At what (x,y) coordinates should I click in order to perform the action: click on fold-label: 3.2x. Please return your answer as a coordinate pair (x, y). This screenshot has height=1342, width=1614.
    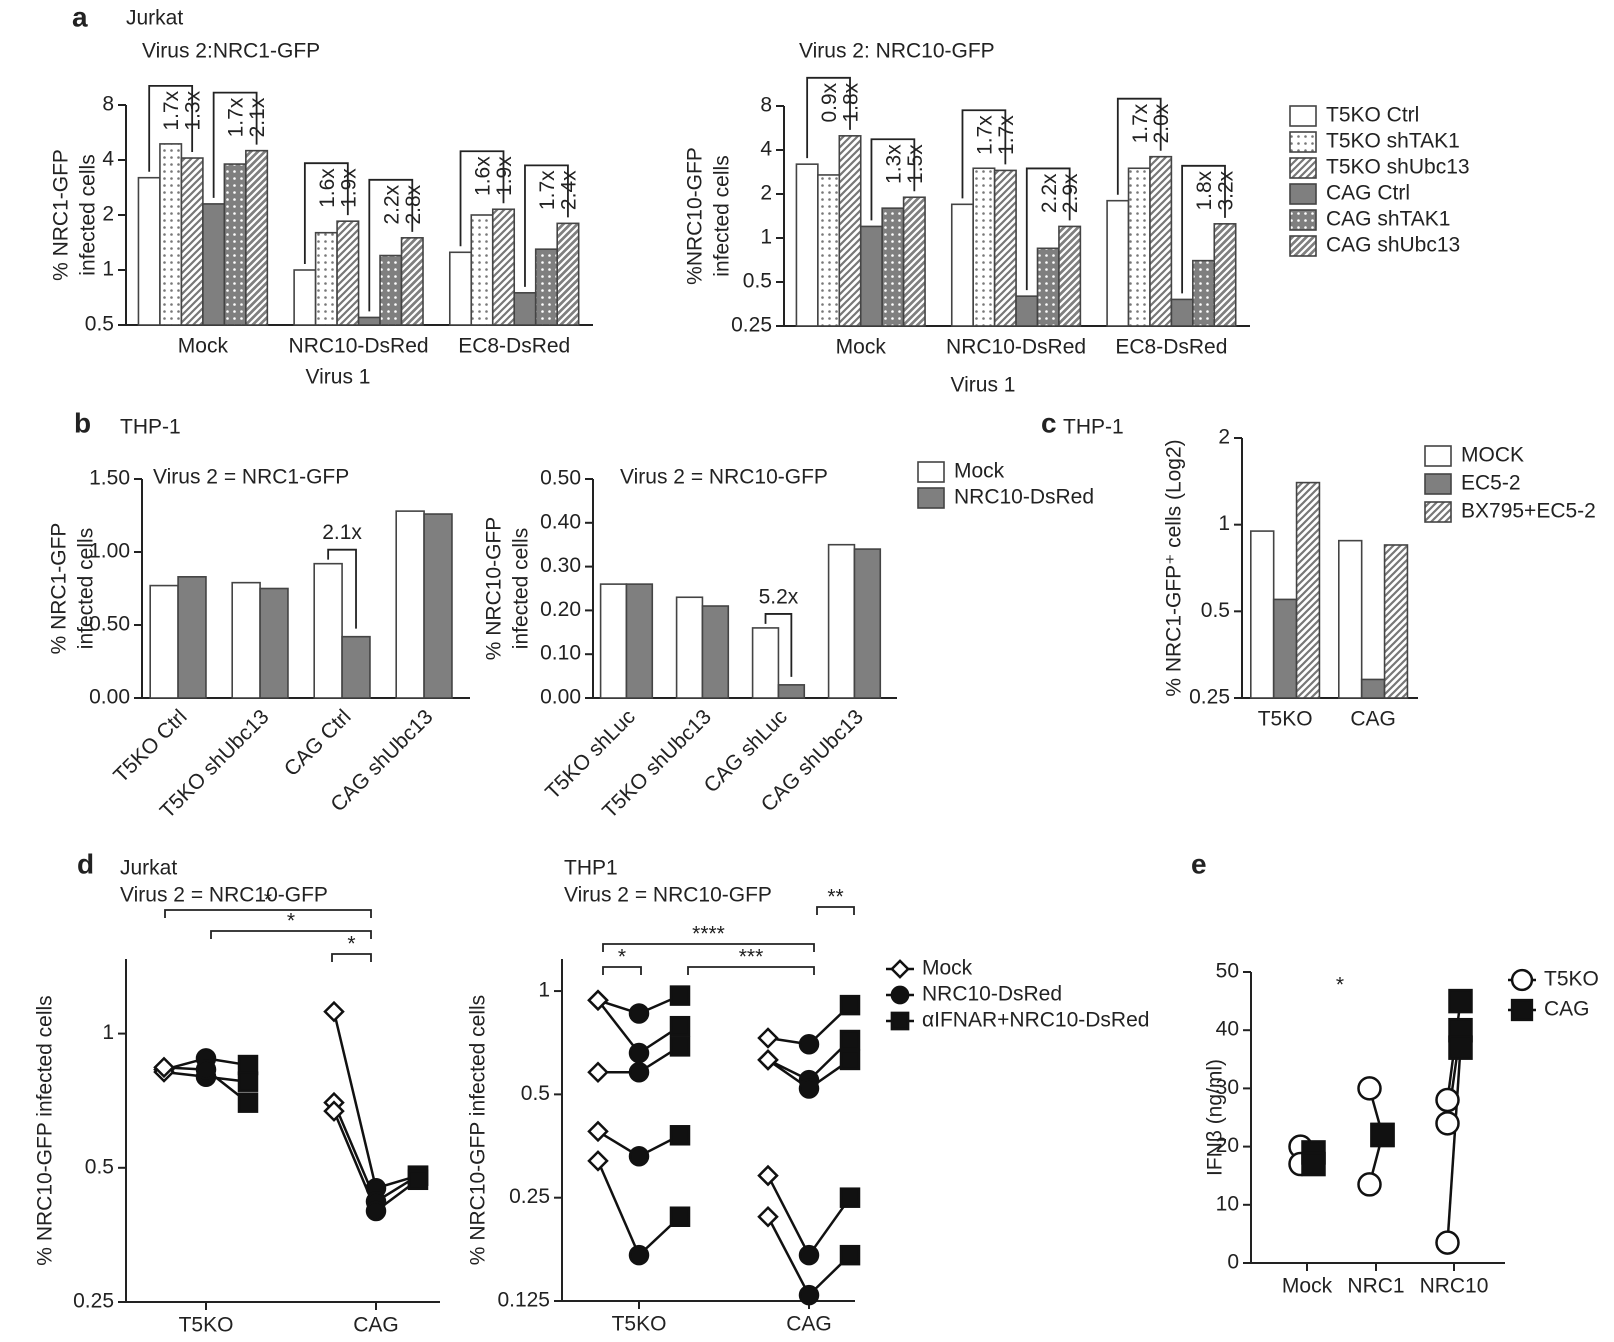
    Looking at the image, I should click on (1226, 190).